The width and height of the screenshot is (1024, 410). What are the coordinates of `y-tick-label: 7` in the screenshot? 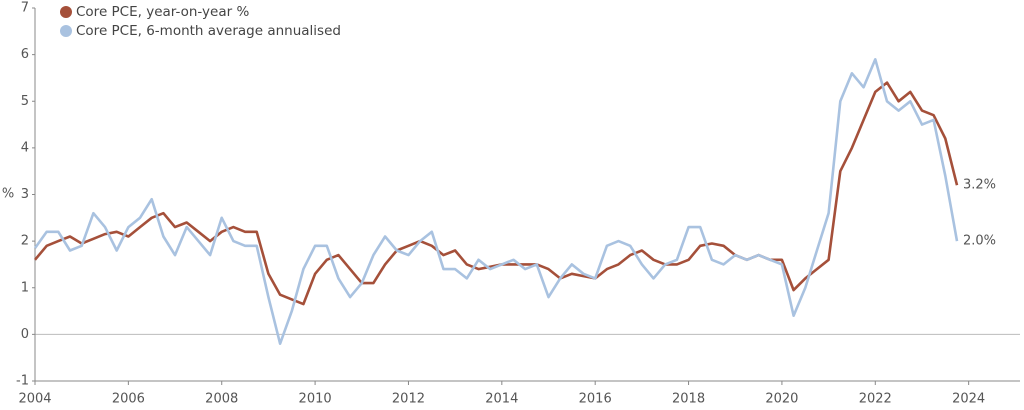 It's located at (25, 8).